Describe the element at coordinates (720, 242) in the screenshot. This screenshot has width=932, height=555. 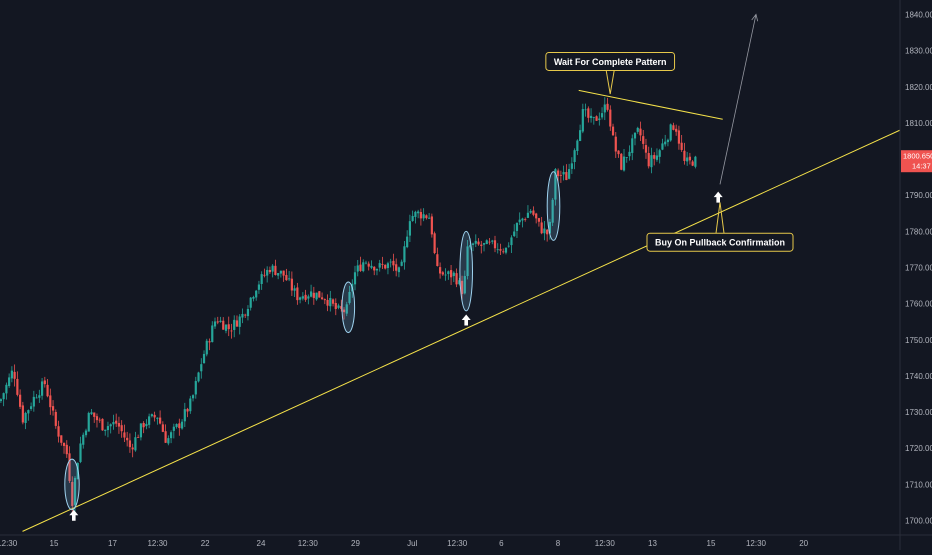
I see `annotation-box` at that location.